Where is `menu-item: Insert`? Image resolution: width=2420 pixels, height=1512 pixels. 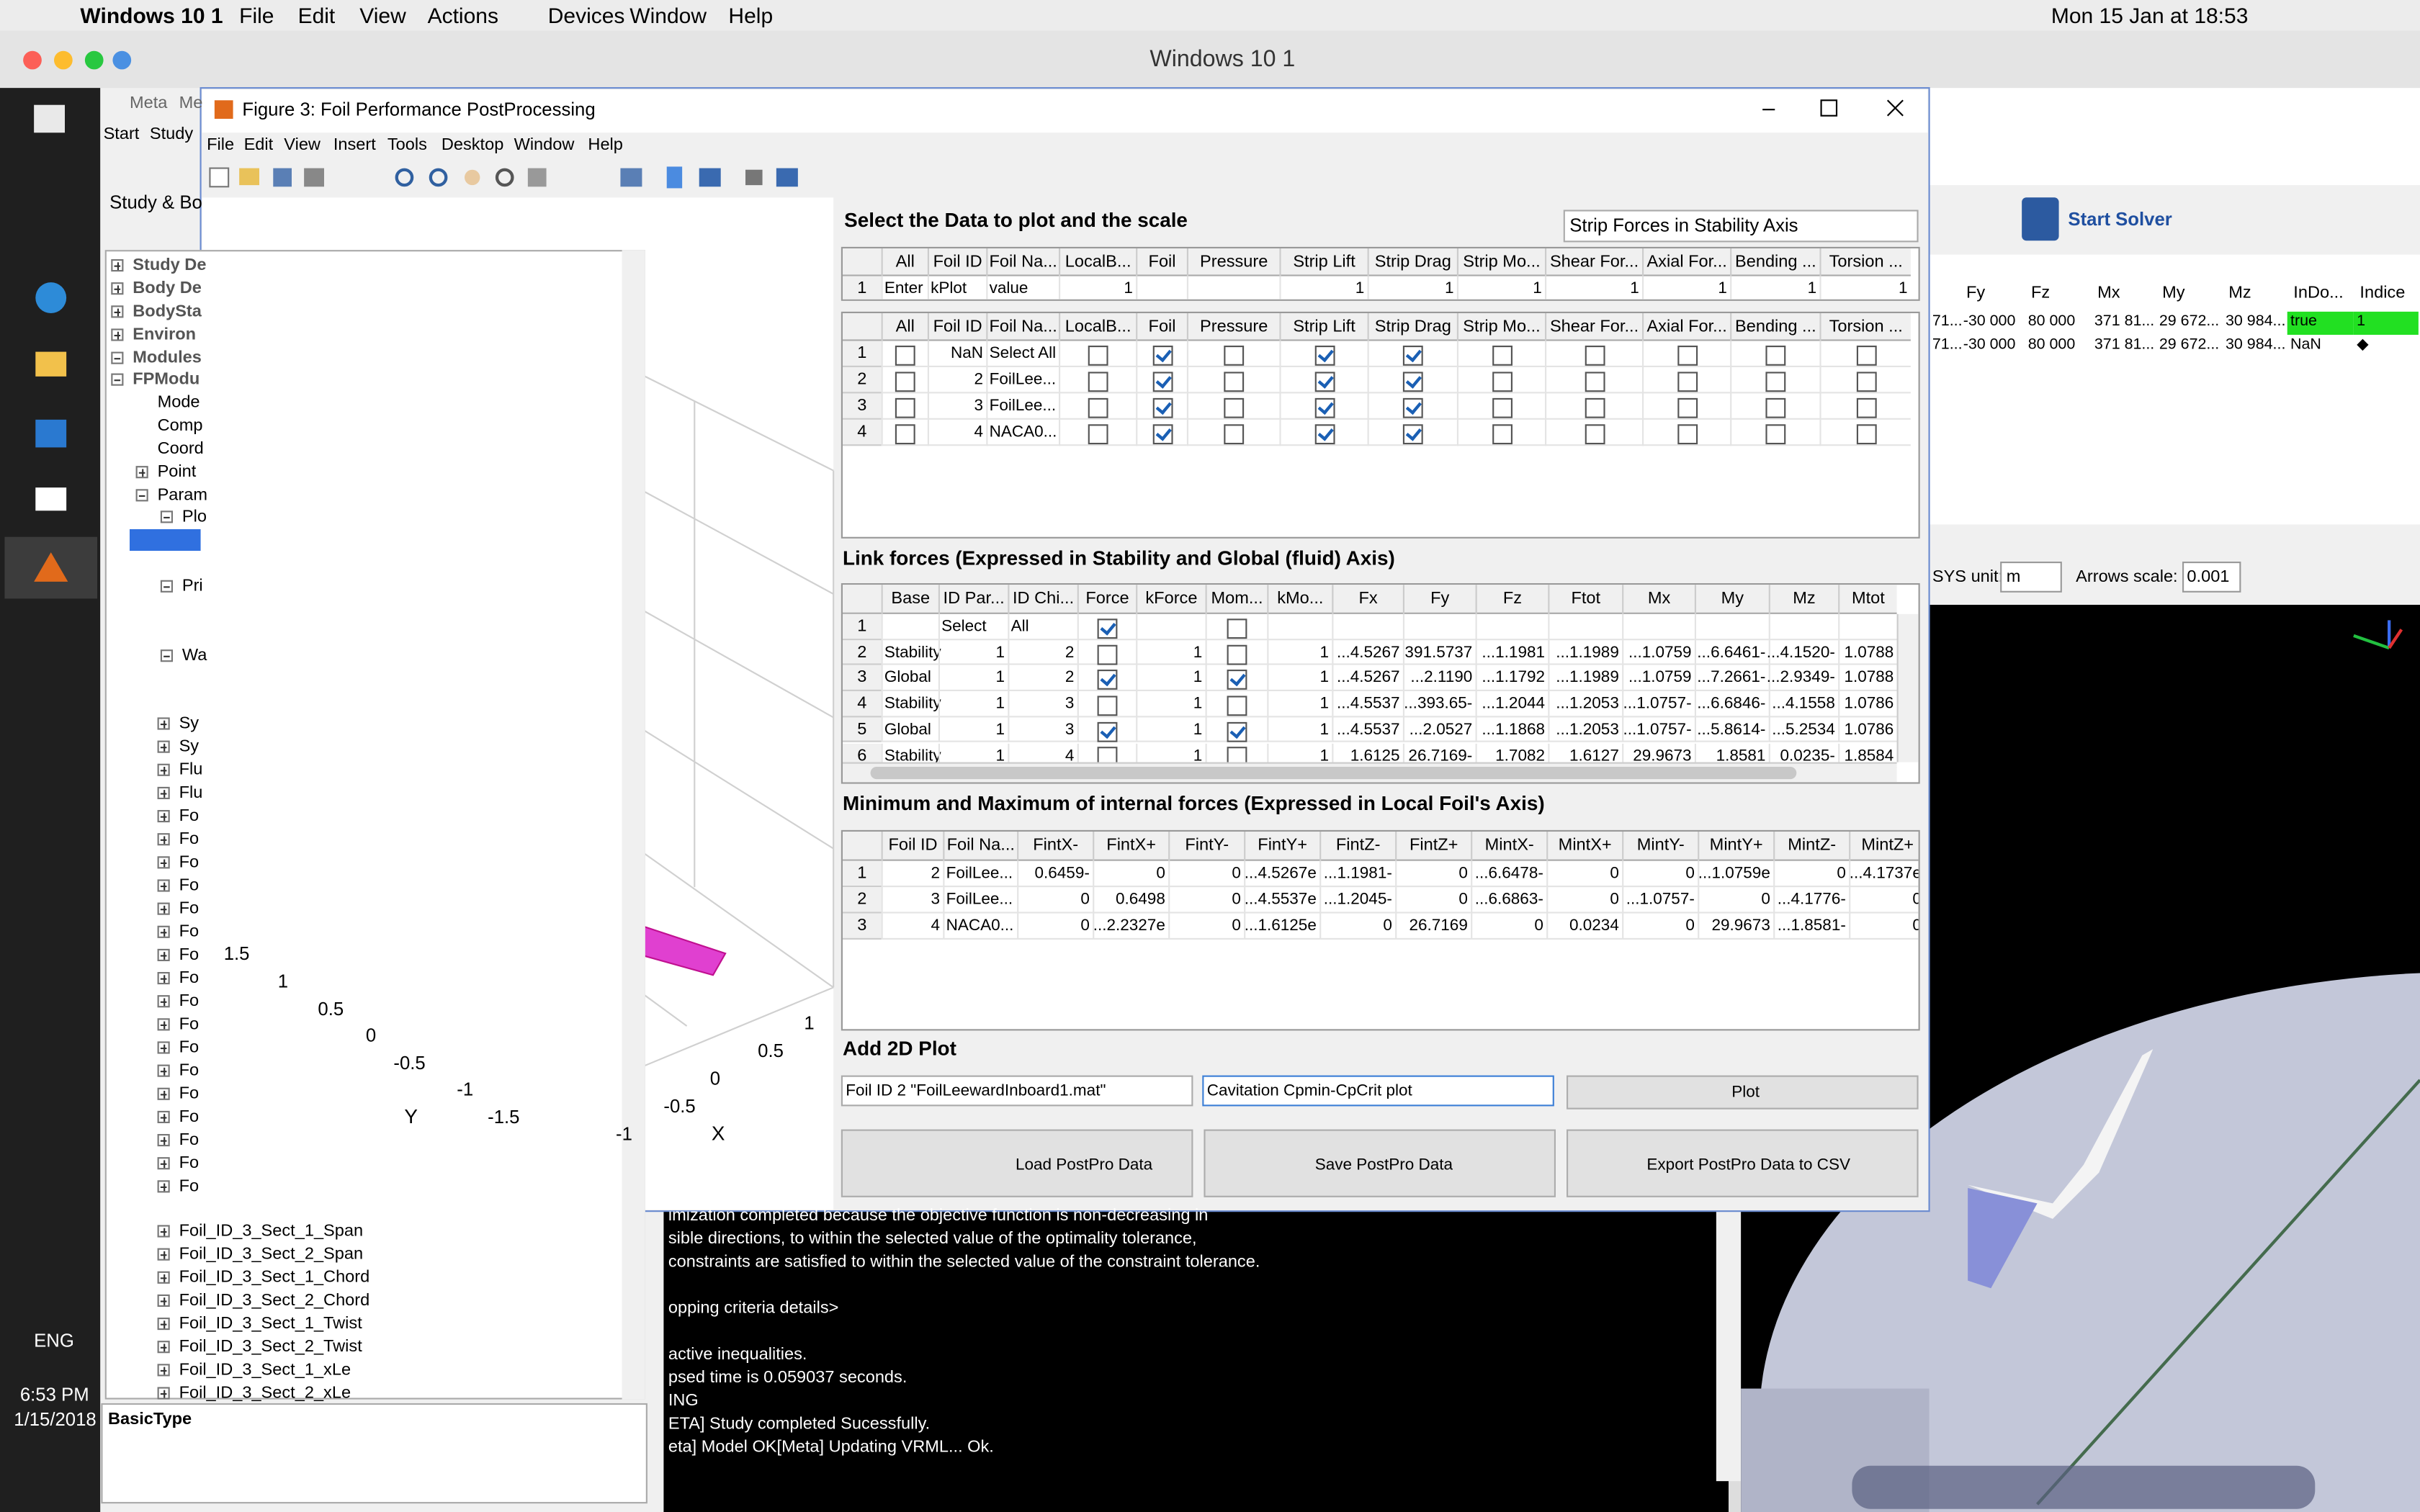
menu-item: Insert is located at coordinates (354, 145).